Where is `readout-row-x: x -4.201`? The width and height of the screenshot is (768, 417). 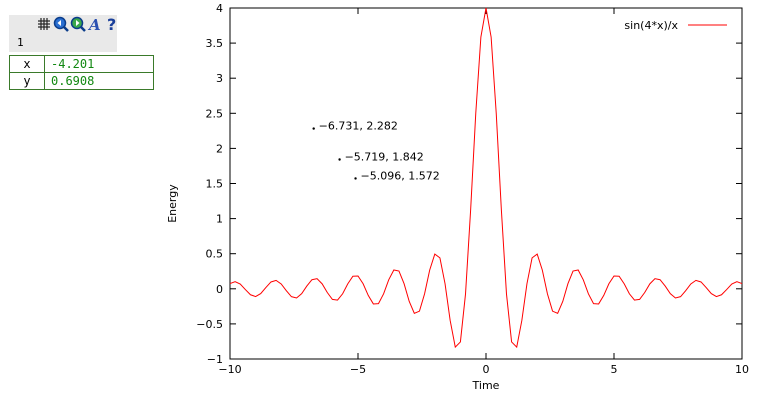
readout-row-x: x -4.201 is located at coordinates (81, 64).